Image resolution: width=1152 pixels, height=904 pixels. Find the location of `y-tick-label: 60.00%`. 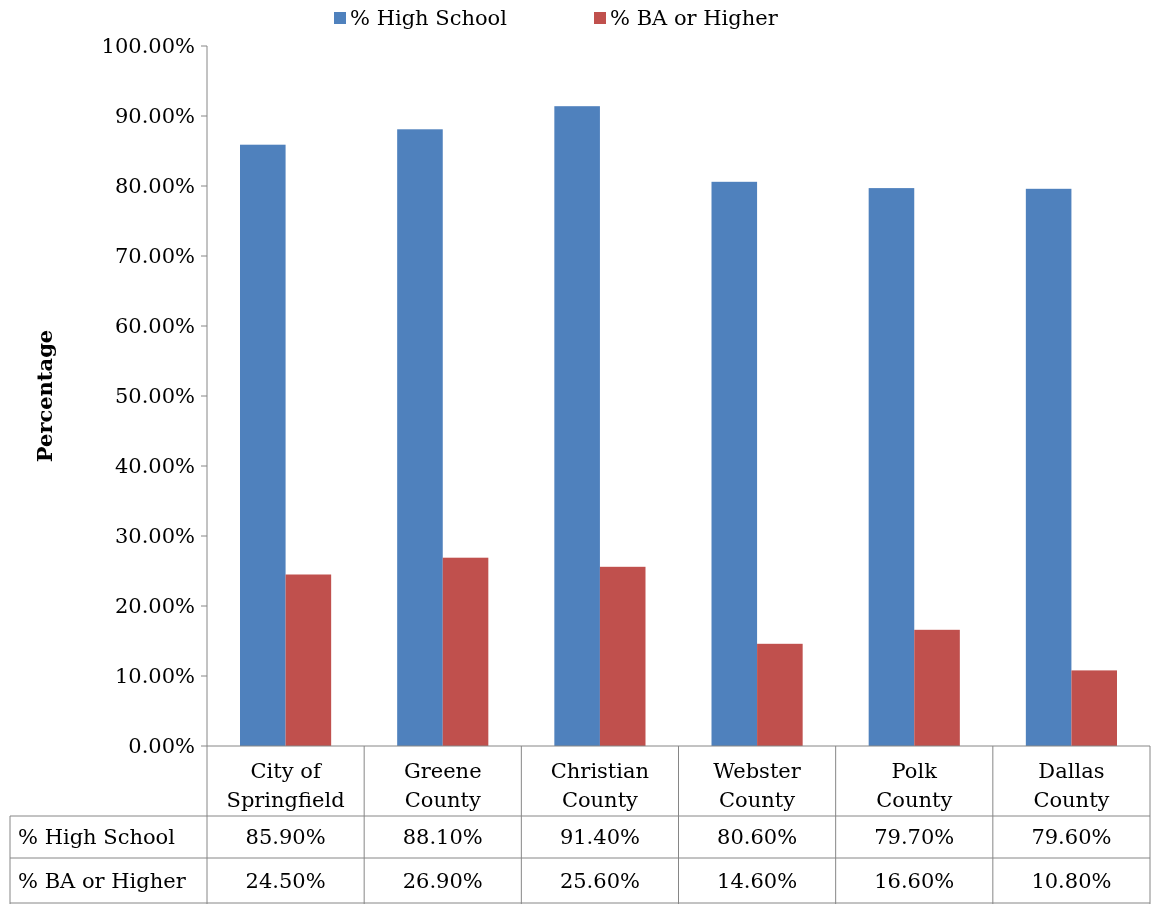

y-tick-label: 60.00% is located at coordinates (154, 326).